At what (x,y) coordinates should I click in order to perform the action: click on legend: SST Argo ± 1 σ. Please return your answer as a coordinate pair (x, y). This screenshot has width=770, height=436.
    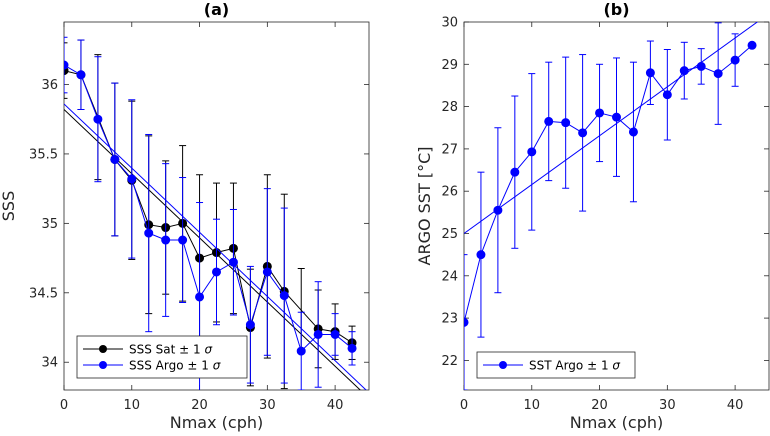
    Looking at the image, I should click on (556, 365).